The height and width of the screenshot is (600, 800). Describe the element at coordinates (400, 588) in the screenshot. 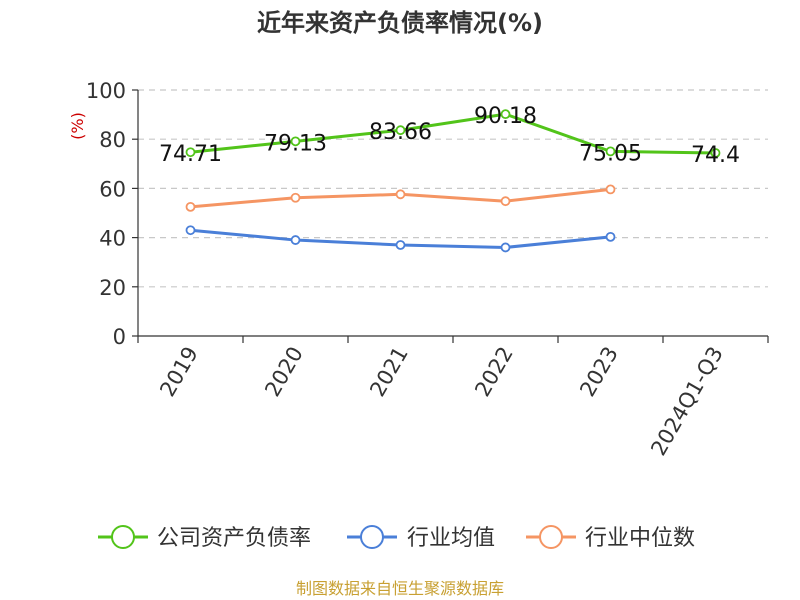

I see `source-note: 制图数据来自恒生聚源数据库` at that location.